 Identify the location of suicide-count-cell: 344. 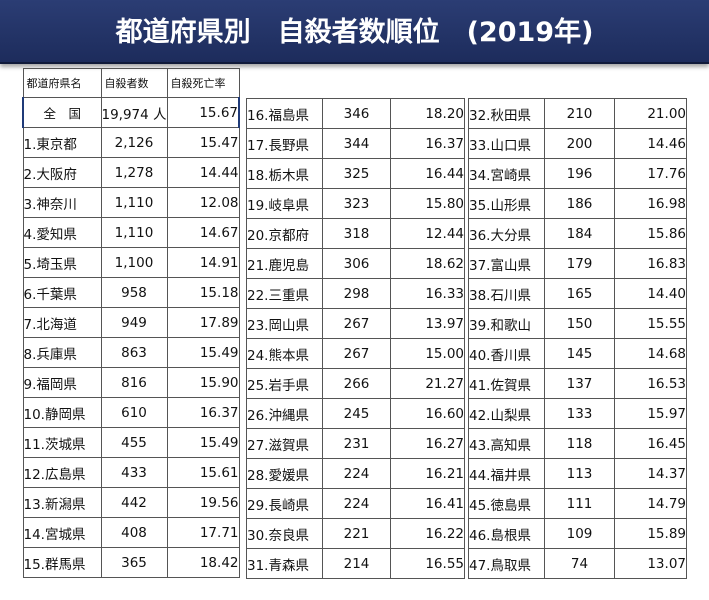
(356, 143).